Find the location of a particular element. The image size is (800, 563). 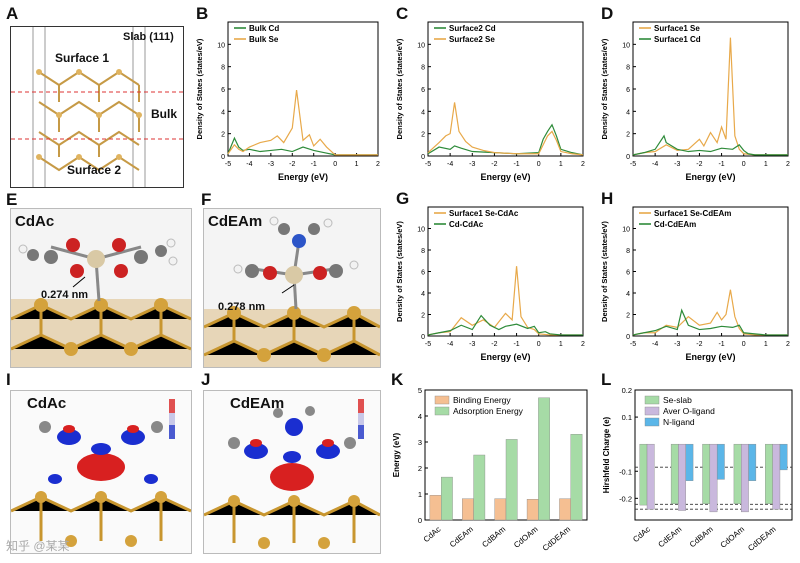

y-tick-label: 5 is located at coordinates (420, 390).